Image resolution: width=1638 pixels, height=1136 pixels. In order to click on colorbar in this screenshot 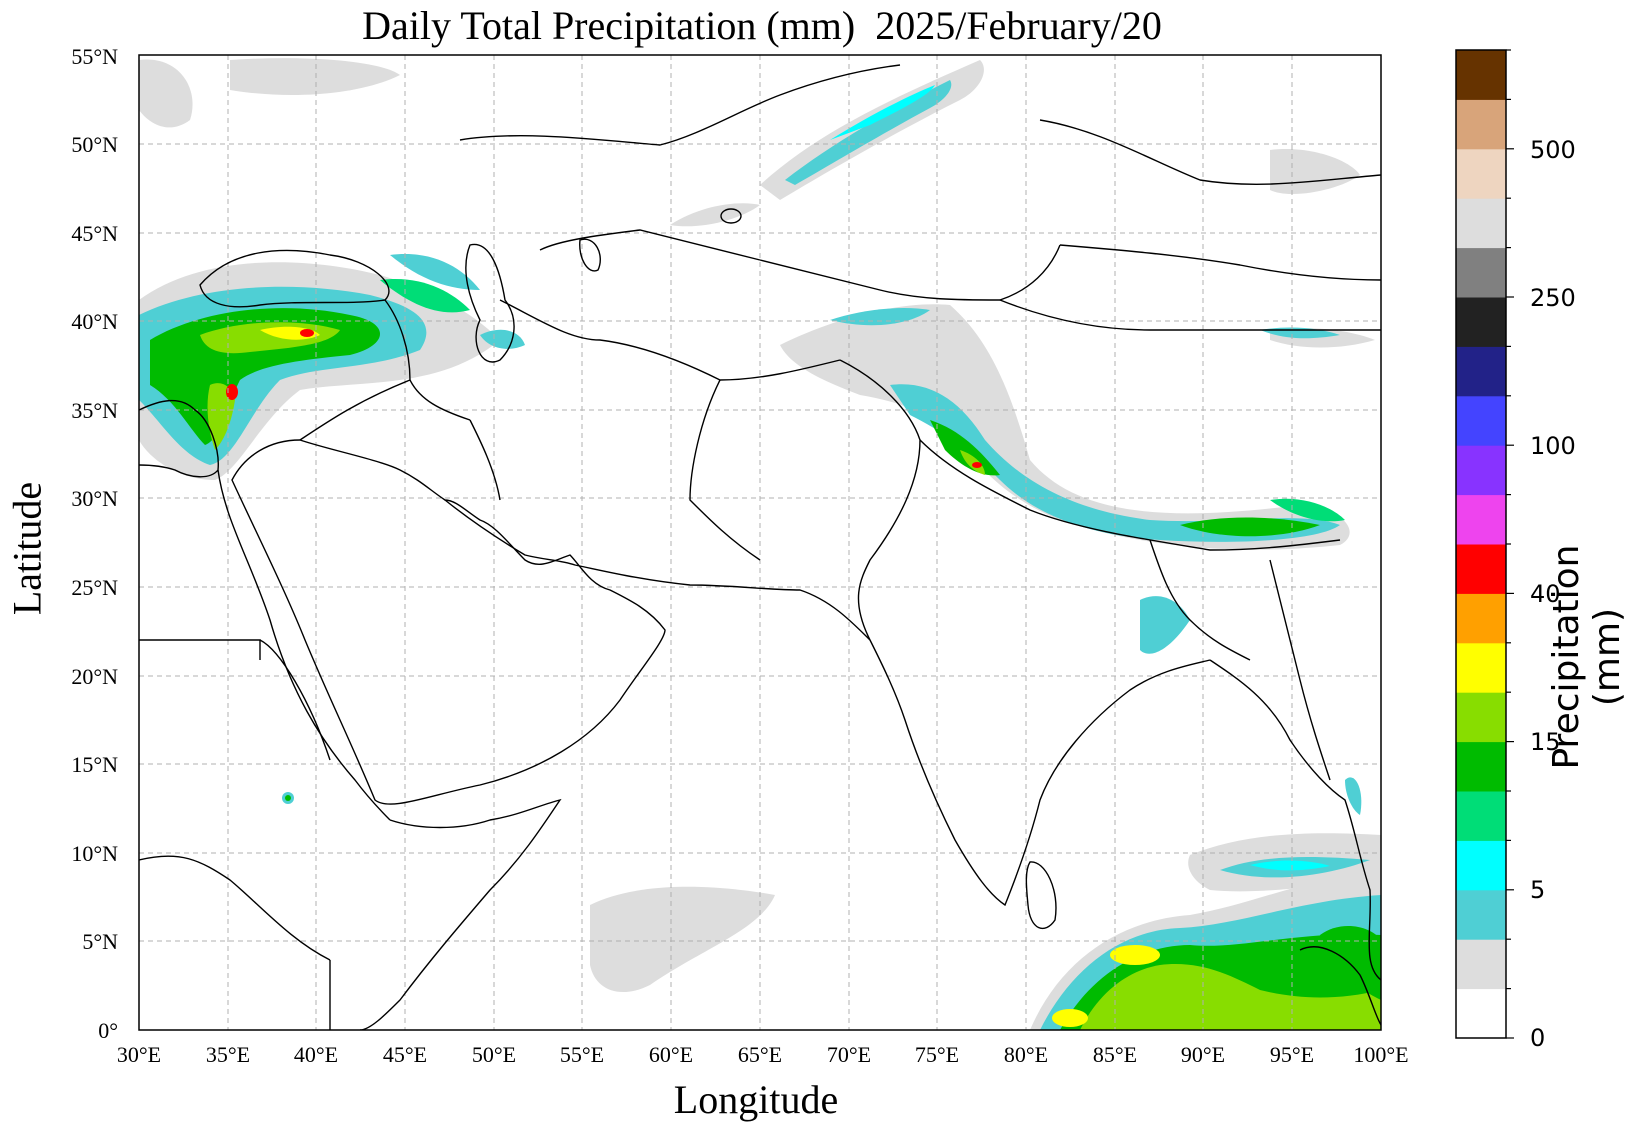, I will do `click(1484, 544)`.